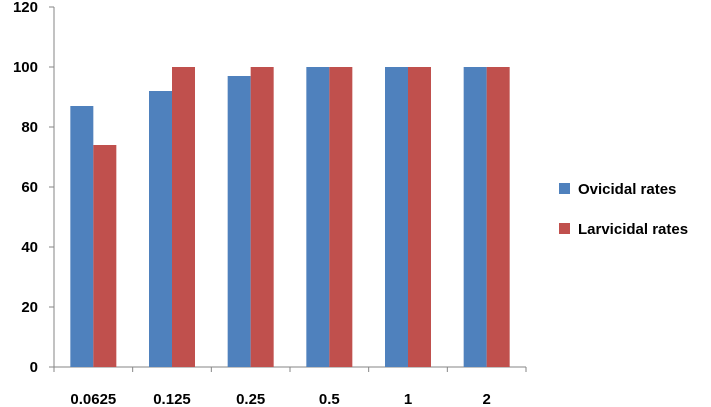  Describe the element at coordinates (25, 67) in the screenshot. I see `y-tick-label: 100` at that location.